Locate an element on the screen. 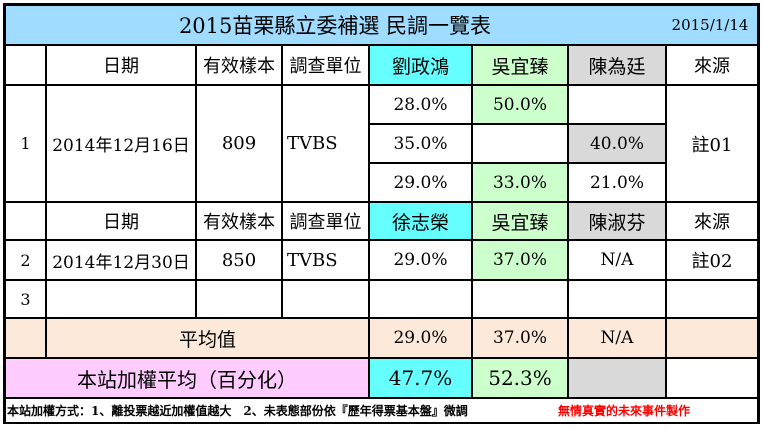 The height and width of the screenshot is (430, 763). row3-candidate1 is located at coordinates (420, 299).